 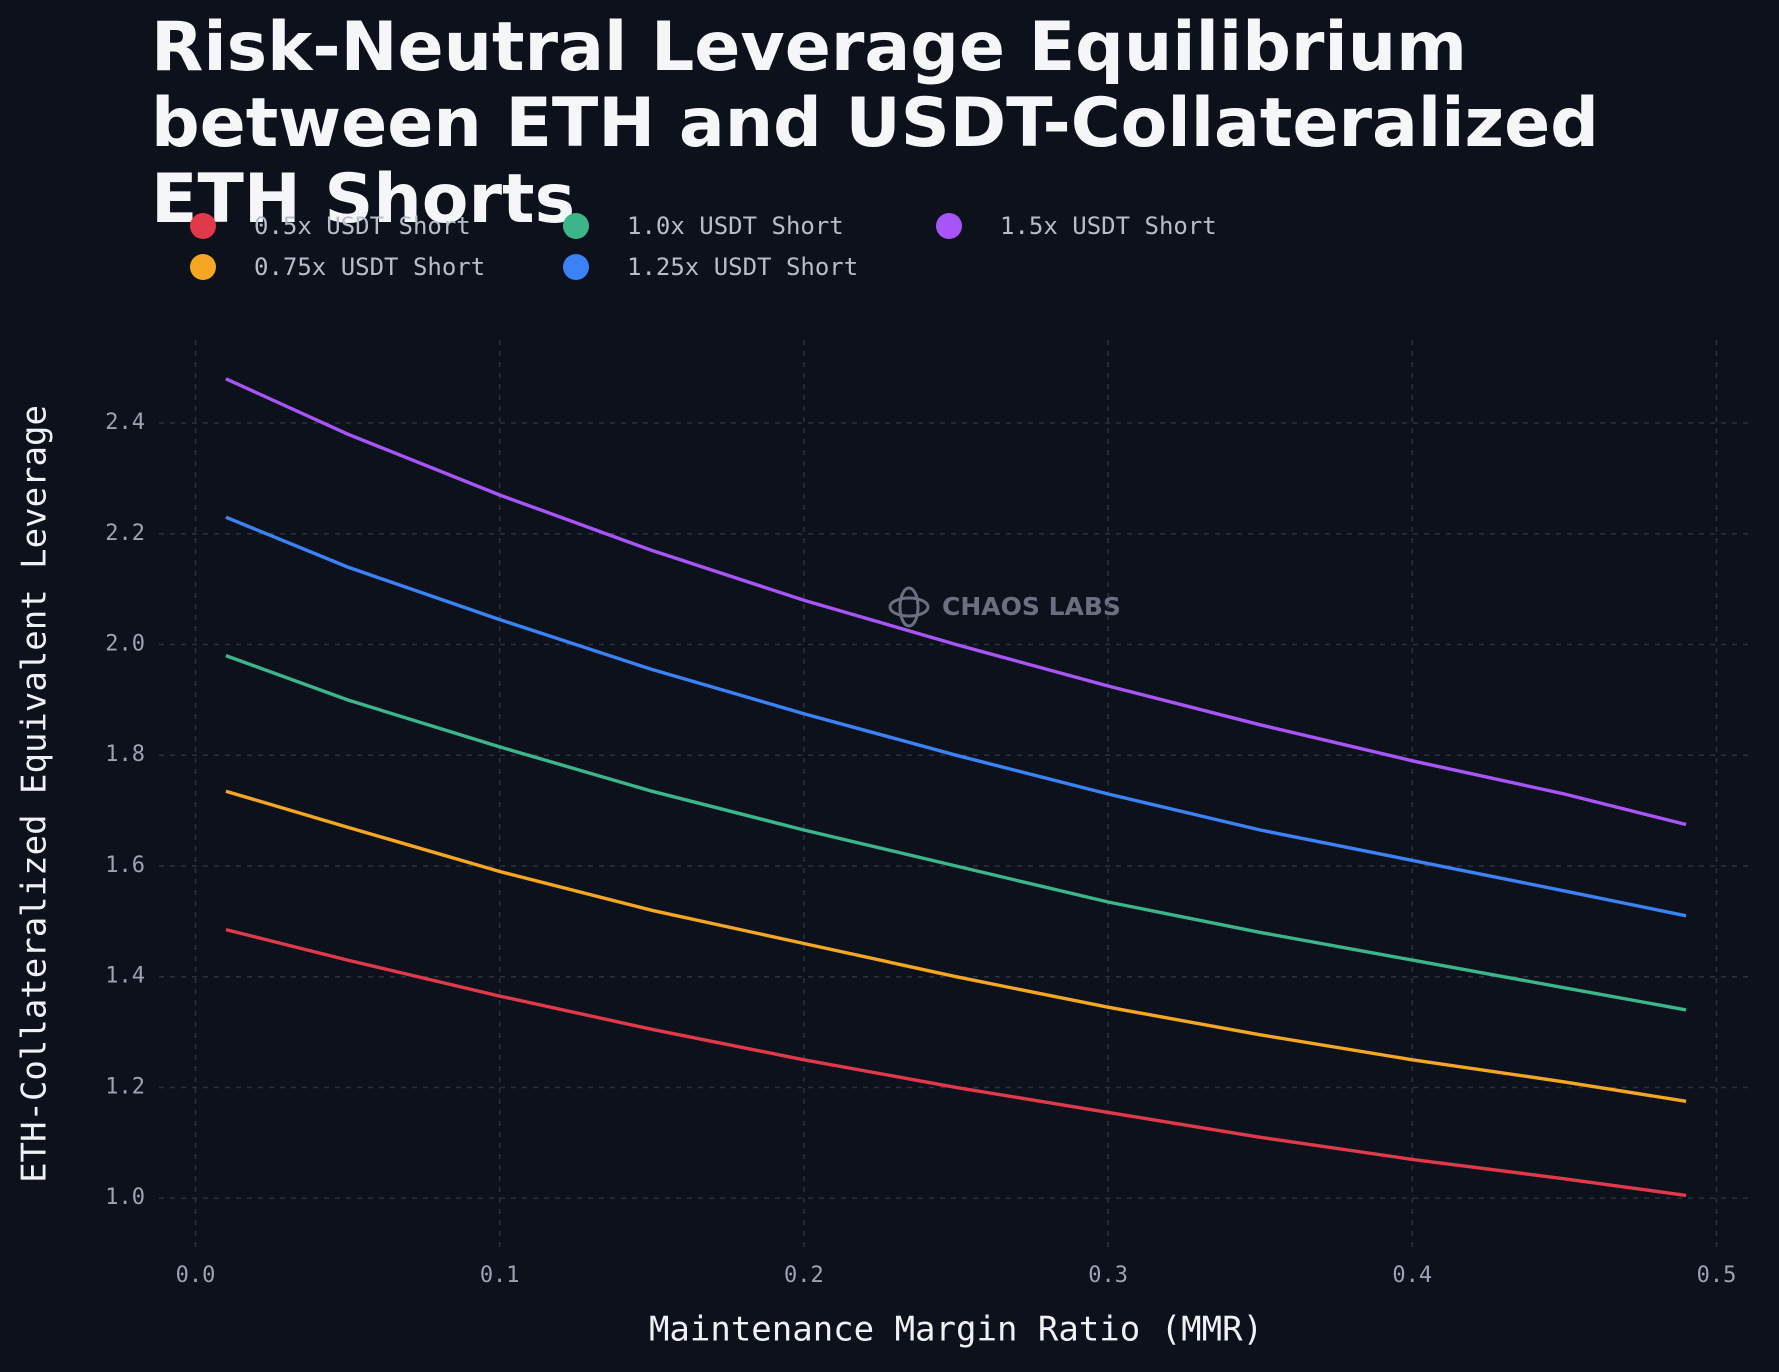 I want to click on x-tick-label: 0.3, so click(x=1108, y=1275).